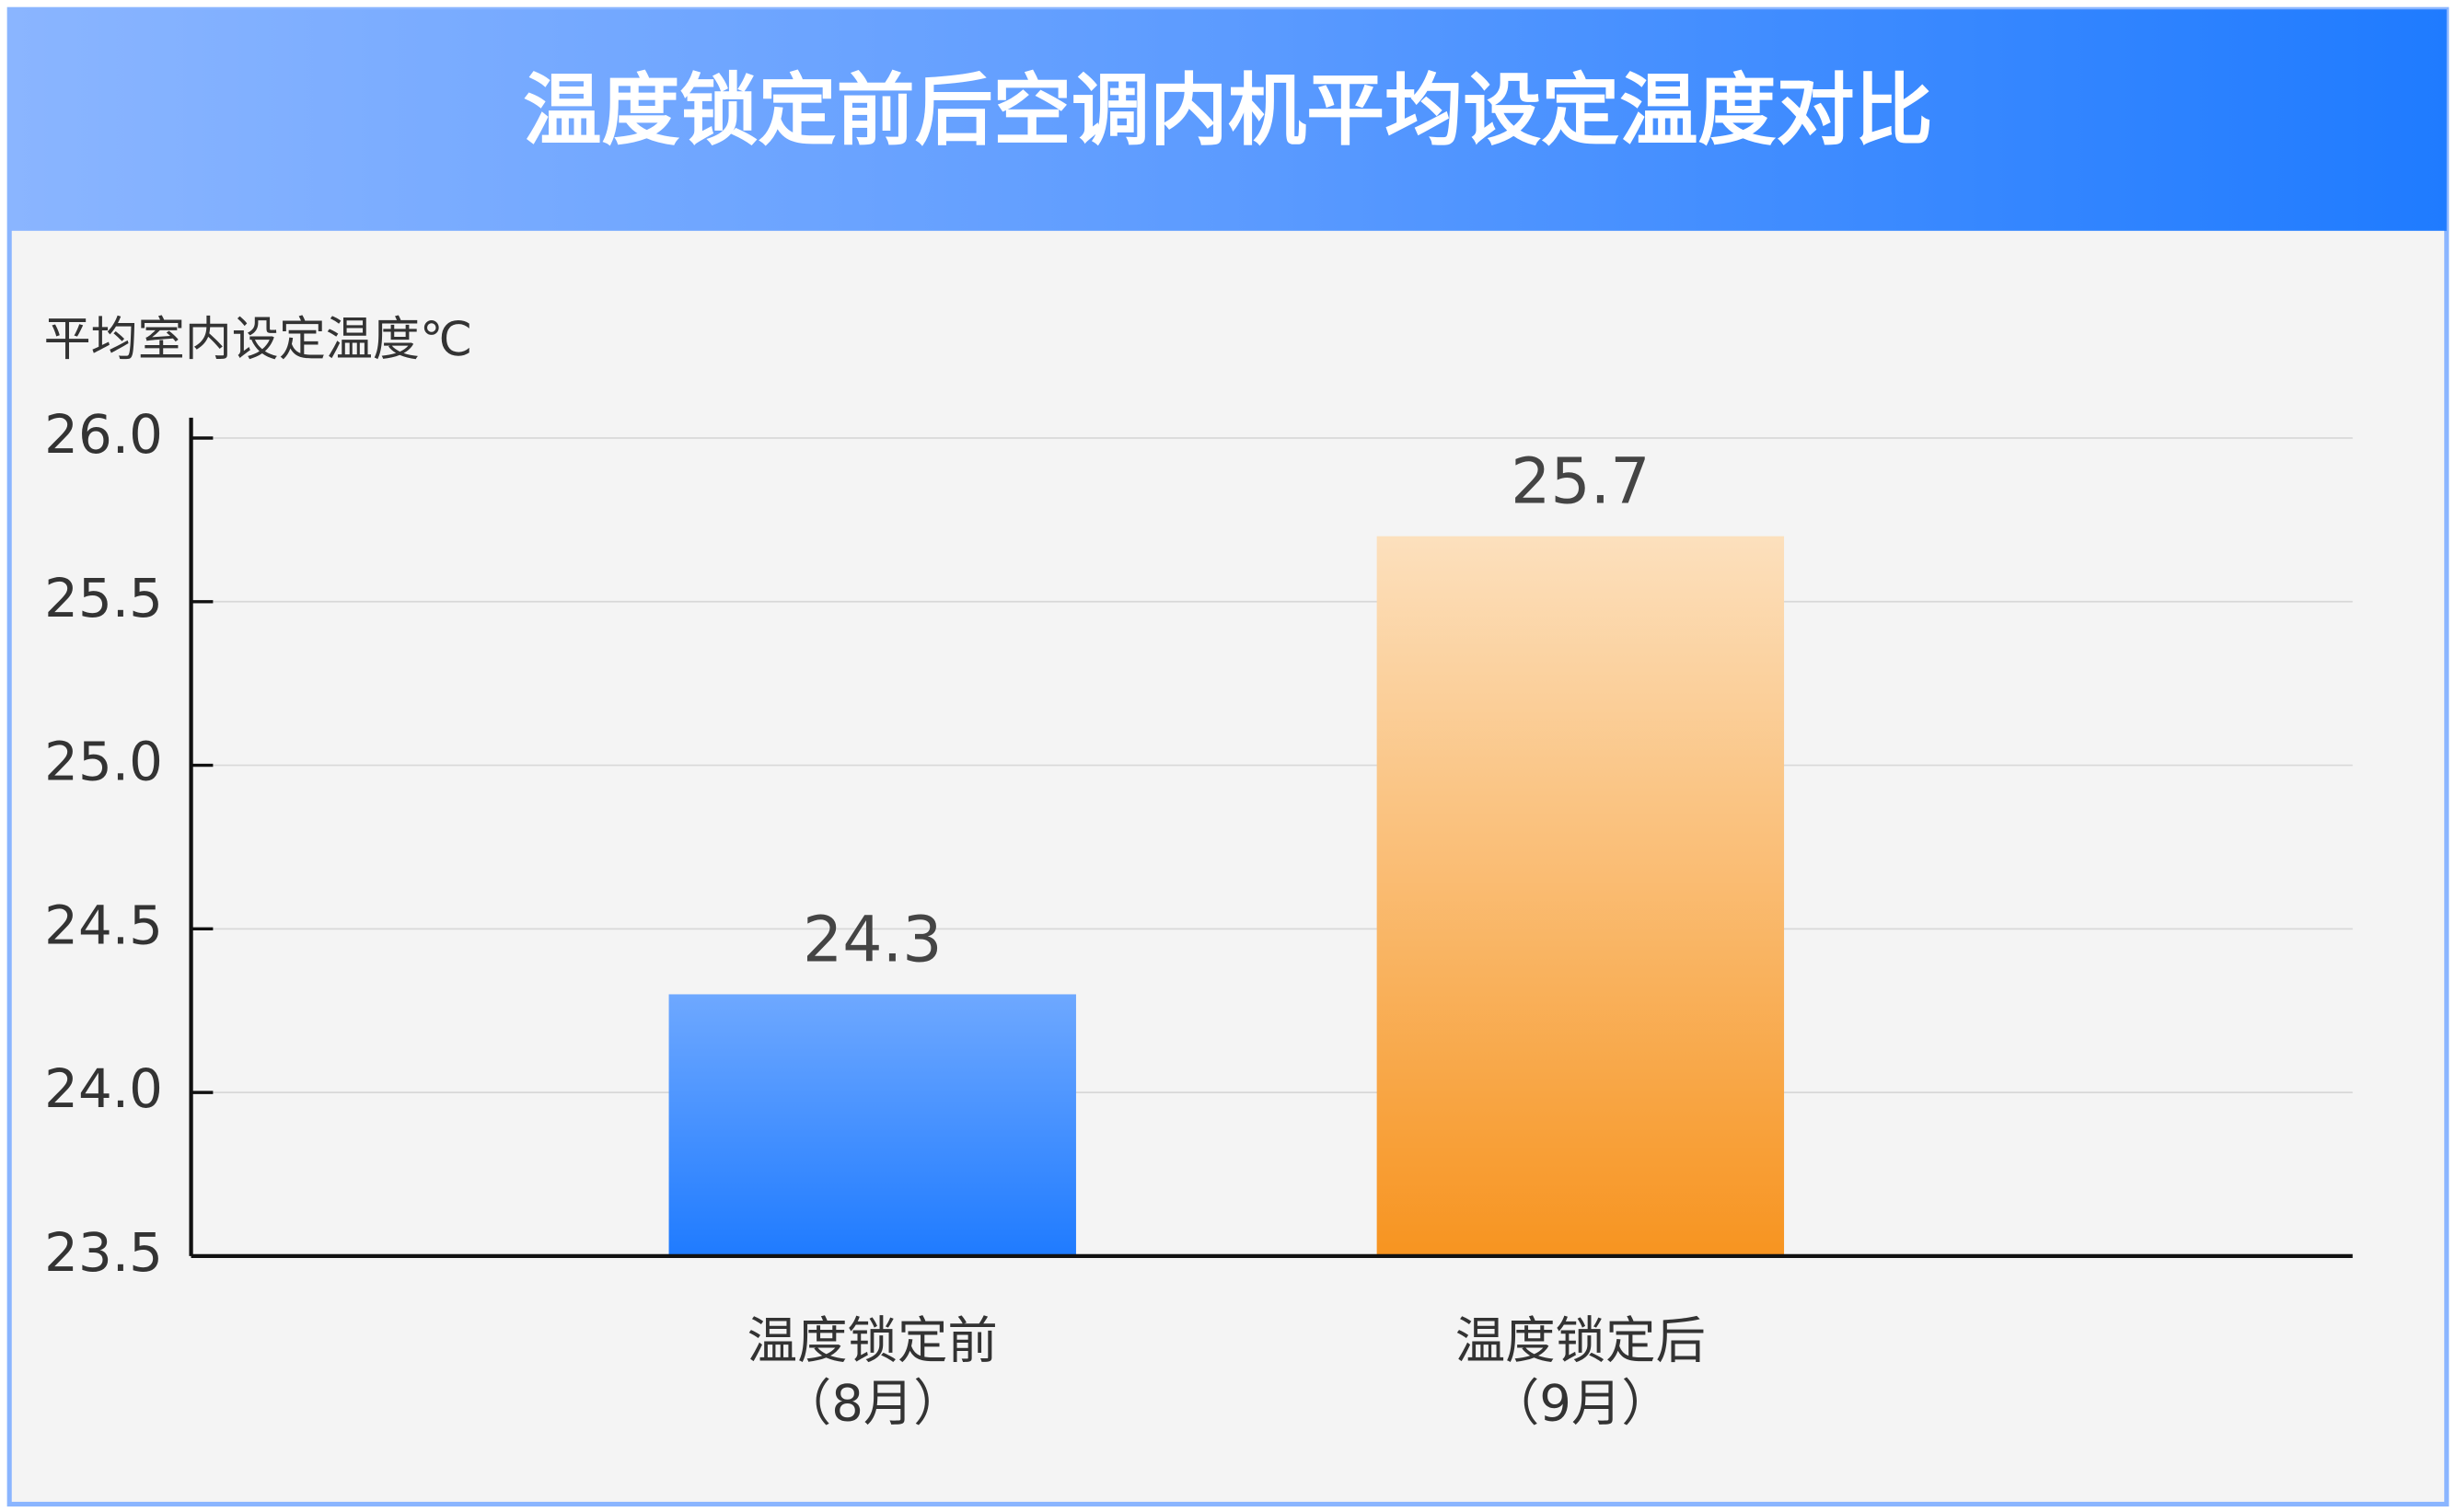 The width and height of the screenshot is (2456, 1512). Describe the element at coordinates (1581, 482) in the screenshot. I see `value-label: 25.7` at that location.